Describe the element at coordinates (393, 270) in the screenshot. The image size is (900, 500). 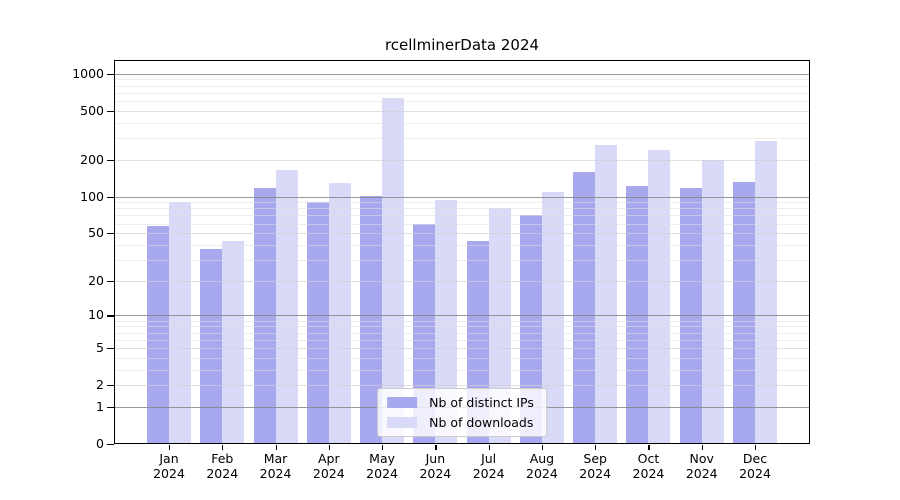
I see `bar-downloads-may` at that location.